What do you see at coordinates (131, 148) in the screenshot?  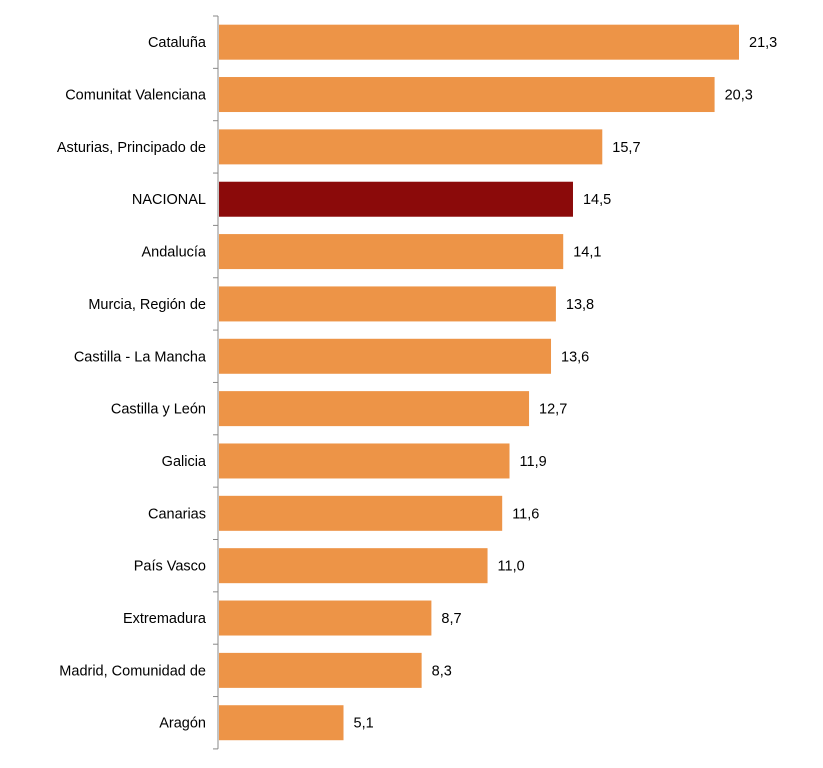 I see `category-label: Asturias, Principado de` at bounding box center [131, 148].